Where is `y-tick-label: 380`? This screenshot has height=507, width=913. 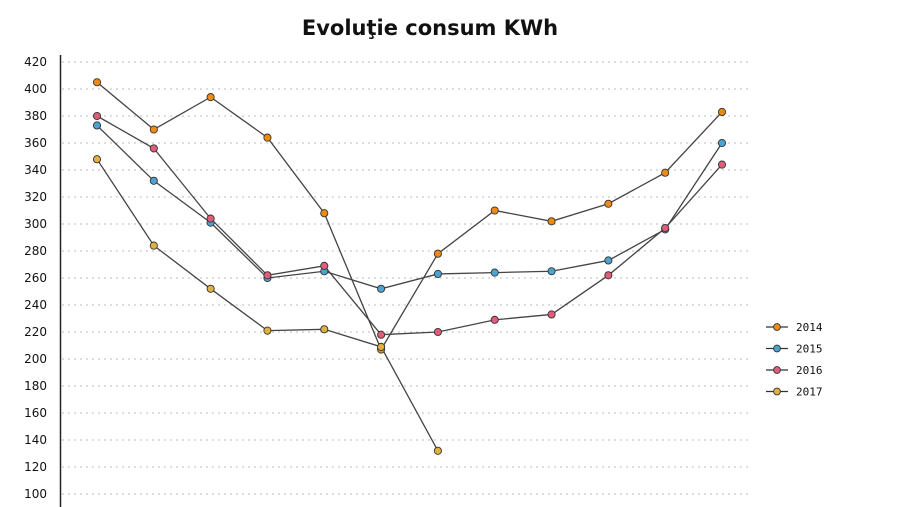
y-tick-label: 380 is located at coordinates (35, 116).